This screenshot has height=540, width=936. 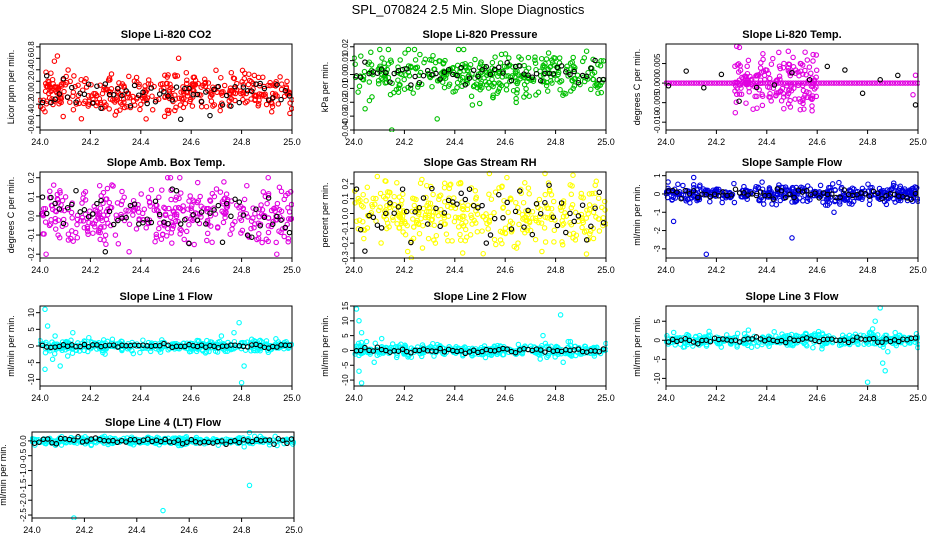 I want to click on y-tick-label: -0.010, so click(x=657, y=121).